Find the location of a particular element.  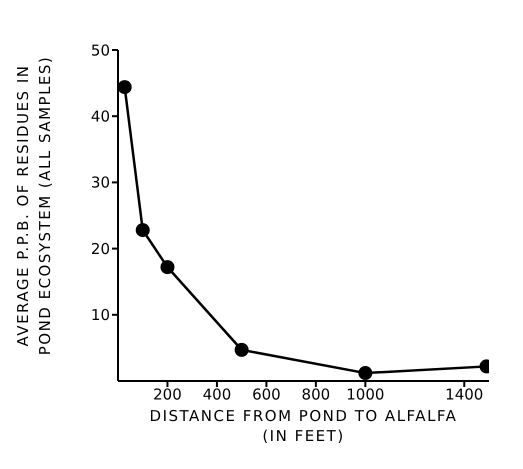

y-tick-label: 10 is located at coordinates (100, 315).